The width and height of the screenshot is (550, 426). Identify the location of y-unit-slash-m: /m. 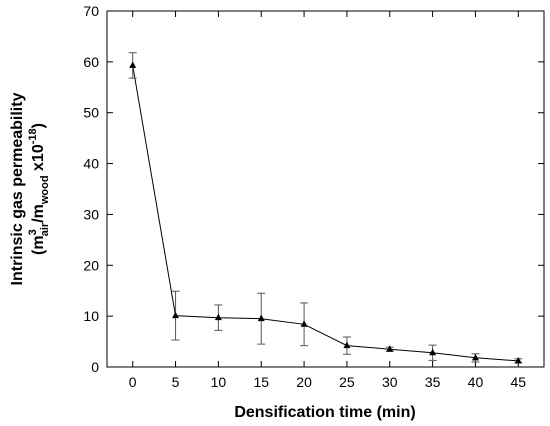
(38, 213).